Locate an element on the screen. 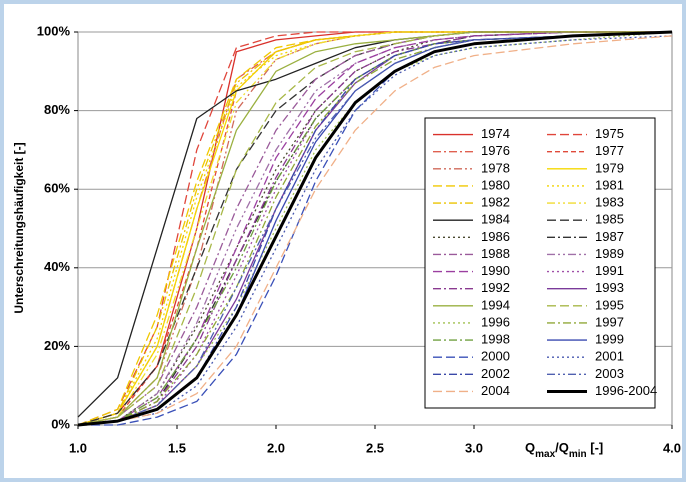  y-tick-label: 40% is located at coordinates (57, 266).